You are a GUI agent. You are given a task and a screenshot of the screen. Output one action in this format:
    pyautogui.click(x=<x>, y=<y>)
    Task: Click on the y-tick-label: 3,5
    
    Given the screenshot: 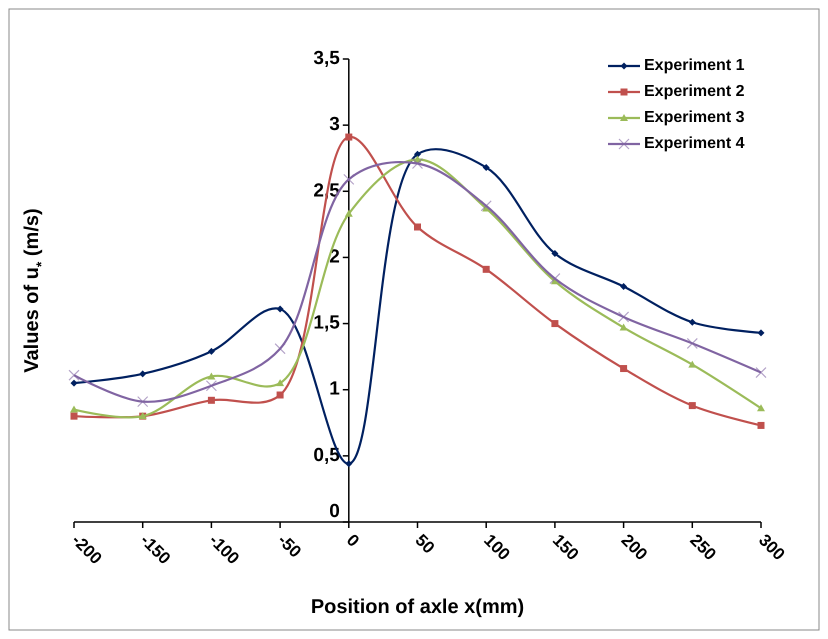 What is the action you would take?
    pyautogui.click(x=326, y=59)
    